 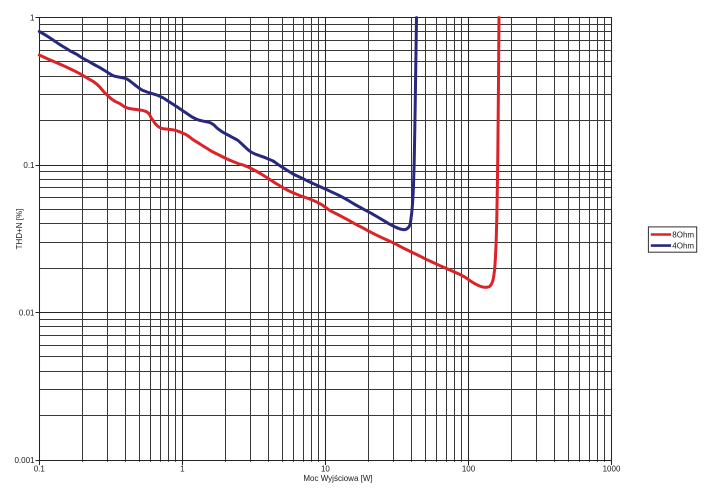 I want to click on svg-text: 0.01, so click(x=27, y=312).